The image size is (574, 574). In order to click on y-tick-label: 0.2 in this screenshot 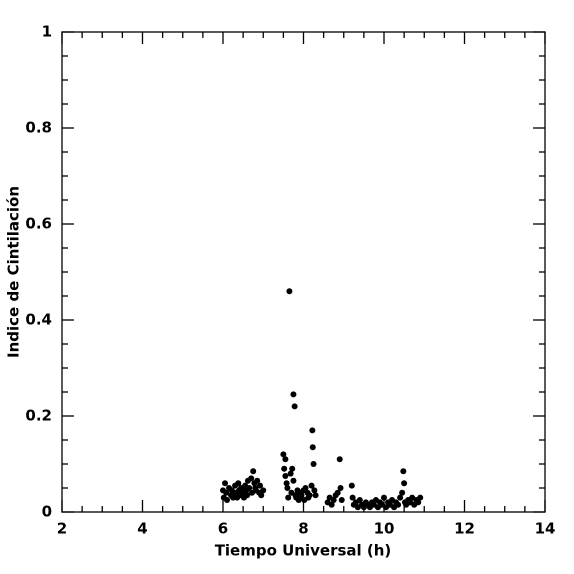, I will do `click(38, 416)`.